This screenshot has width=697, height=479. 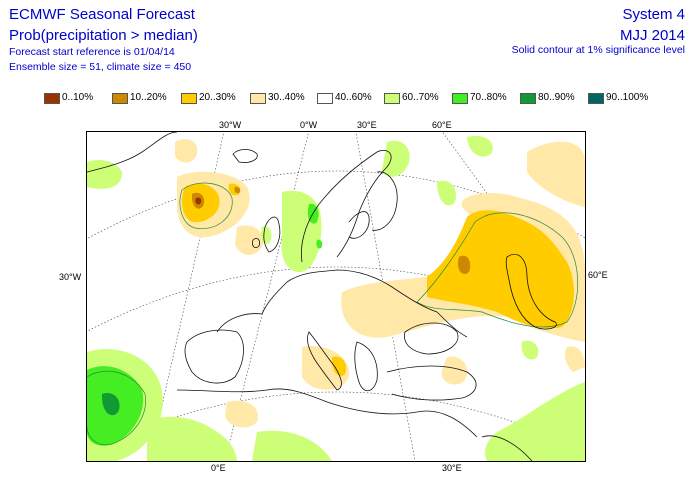 I want to click on legend-label: 10..20%, so click(x=148, y=97).